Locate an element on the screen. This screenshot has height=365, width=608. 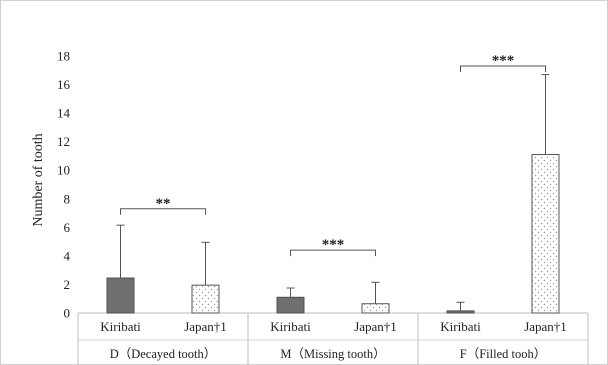
group-label: D（Decayed tooth） is located at coordinates (163, 354).